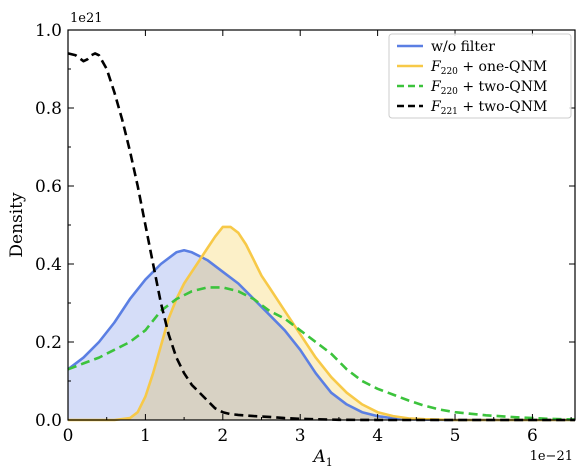 This screenshot has height=467, width=576. Describe the element at coordinates (319, 457) in the screenshot. I see `x-axis-title-base: A` at that location.